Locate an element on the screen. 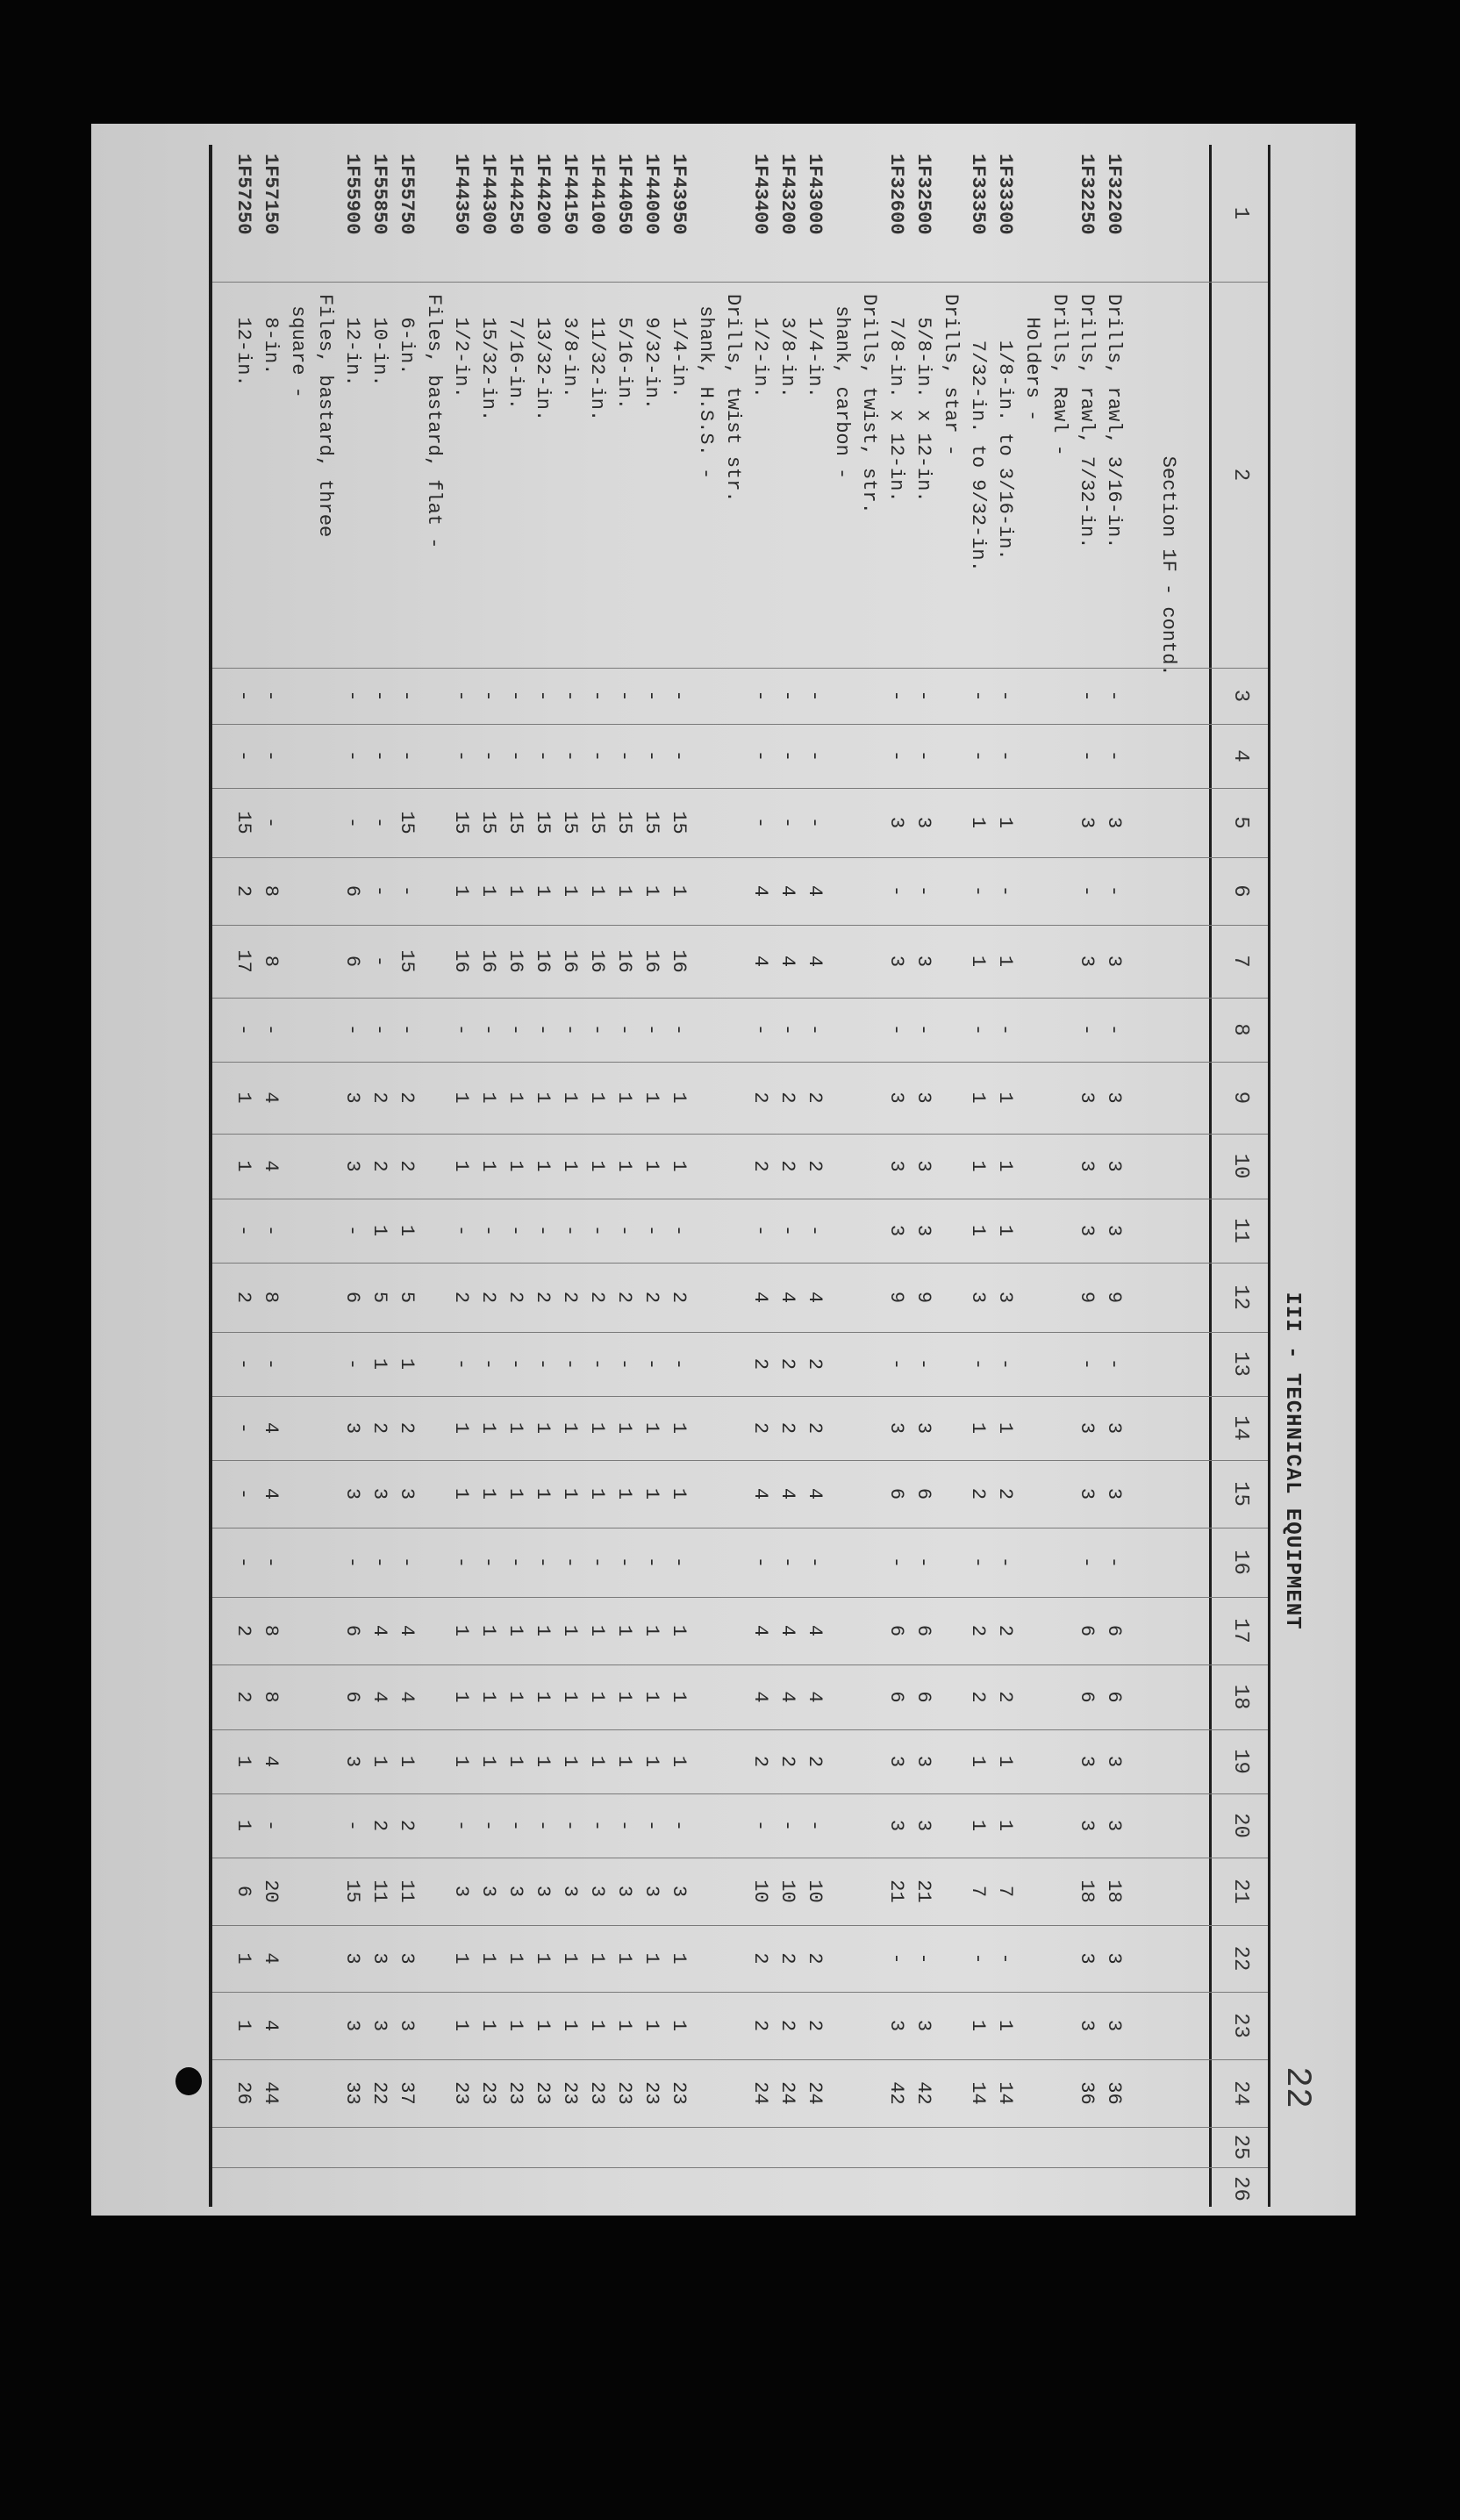 The width and height of the screenshot is (1460, 2520). item-description: 1/4-in. is located at coordinates (679, 357).